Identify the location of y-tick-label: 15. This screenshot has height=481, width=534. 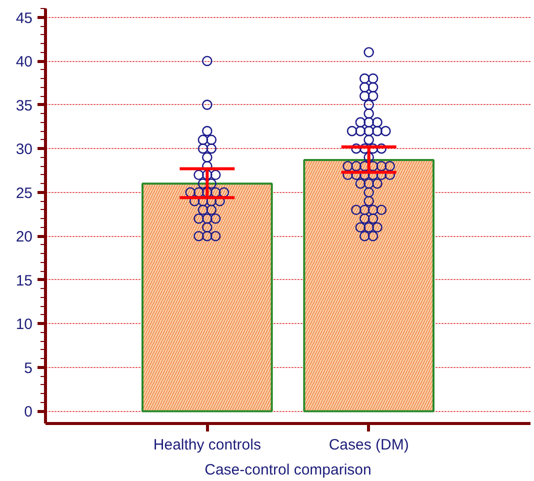
(24, 281).